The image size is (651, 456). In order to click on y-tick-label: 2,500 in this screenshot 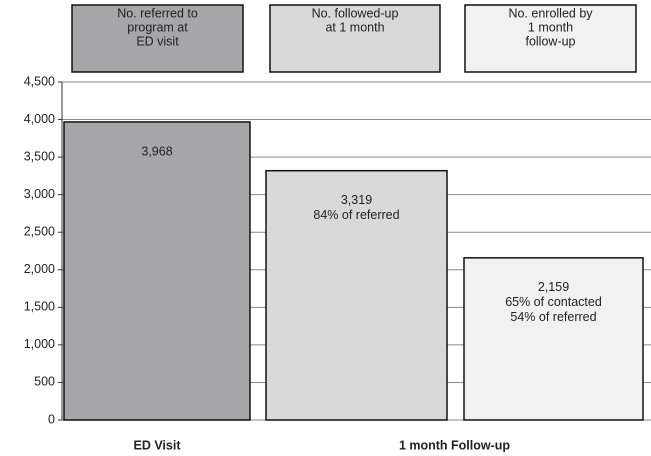, I will do `click(39, 232)`.